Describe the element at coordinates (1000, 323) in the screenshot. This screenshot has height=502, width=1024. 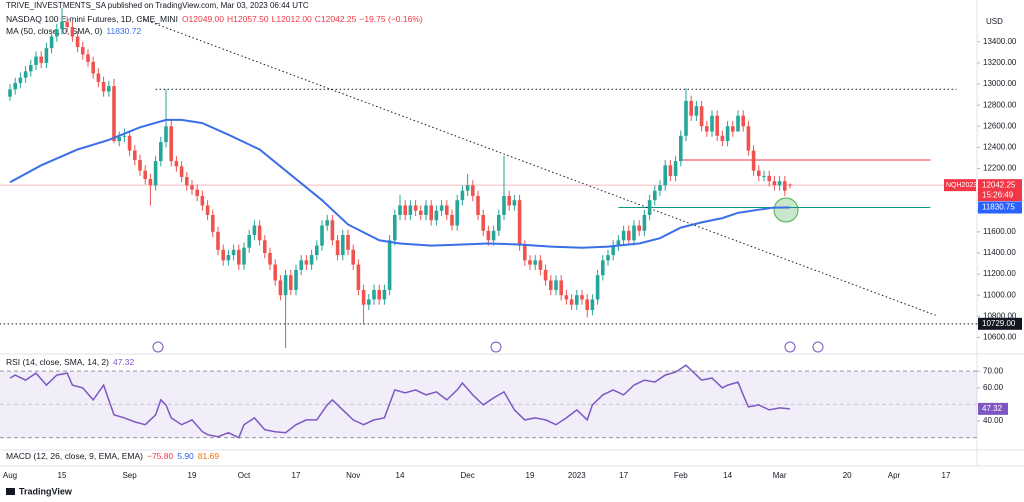
I see `level-tag` at that location.